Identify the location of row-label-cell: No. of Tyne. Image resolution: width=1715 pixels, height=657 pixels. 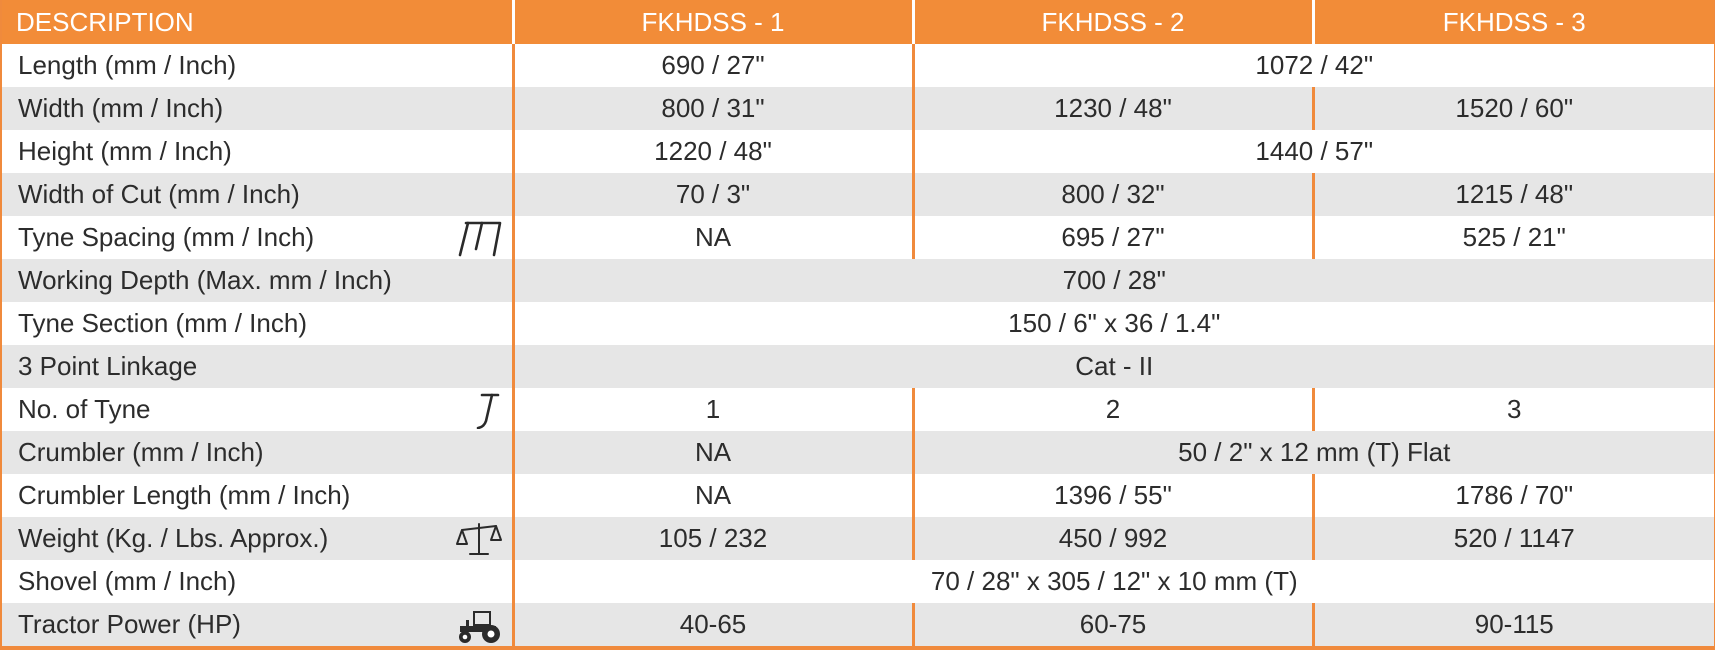
(257, 409).